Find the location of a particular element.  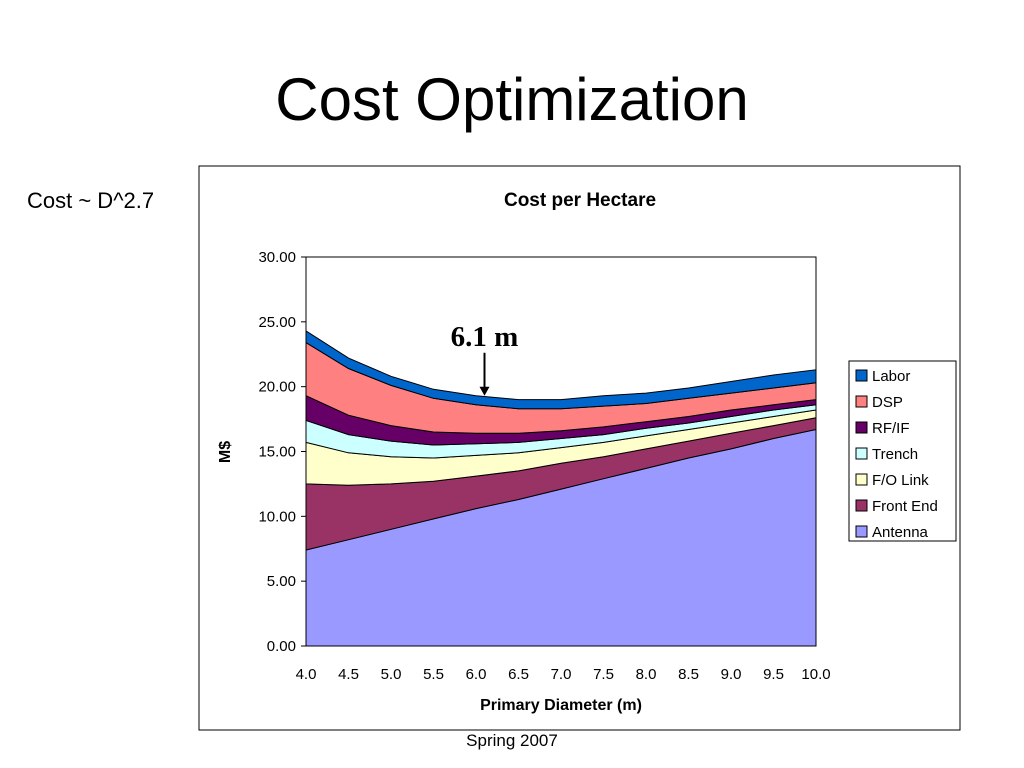

y-tick-labels: 0.00 5.00 10.00 15.00 20.00 25.00 30.00 is located at coordinates (277, 452).